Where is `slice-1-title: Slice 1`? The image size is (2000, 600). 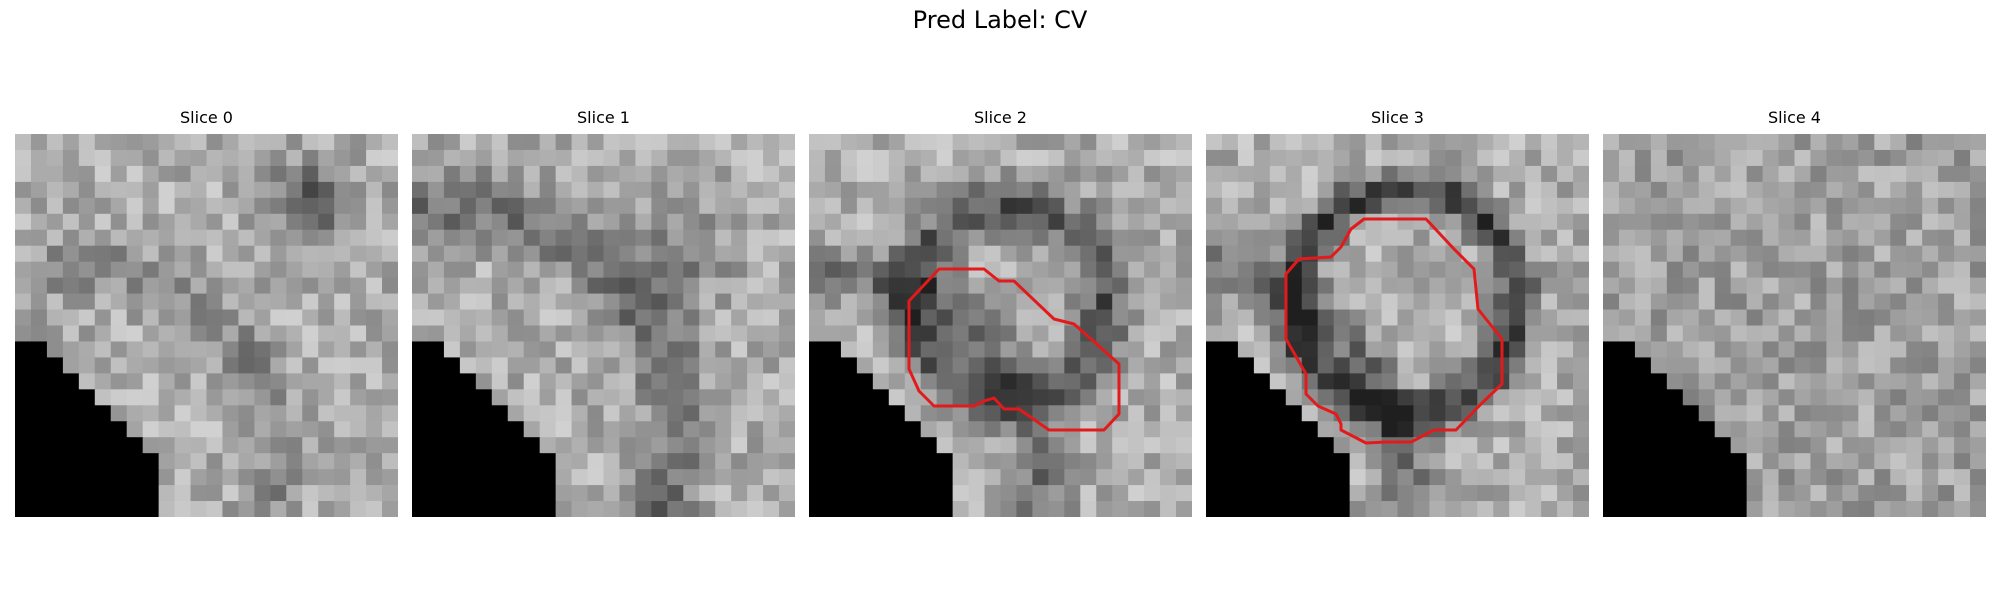 slice-1-title: Slice 1 is located at coordinates (603, 117).